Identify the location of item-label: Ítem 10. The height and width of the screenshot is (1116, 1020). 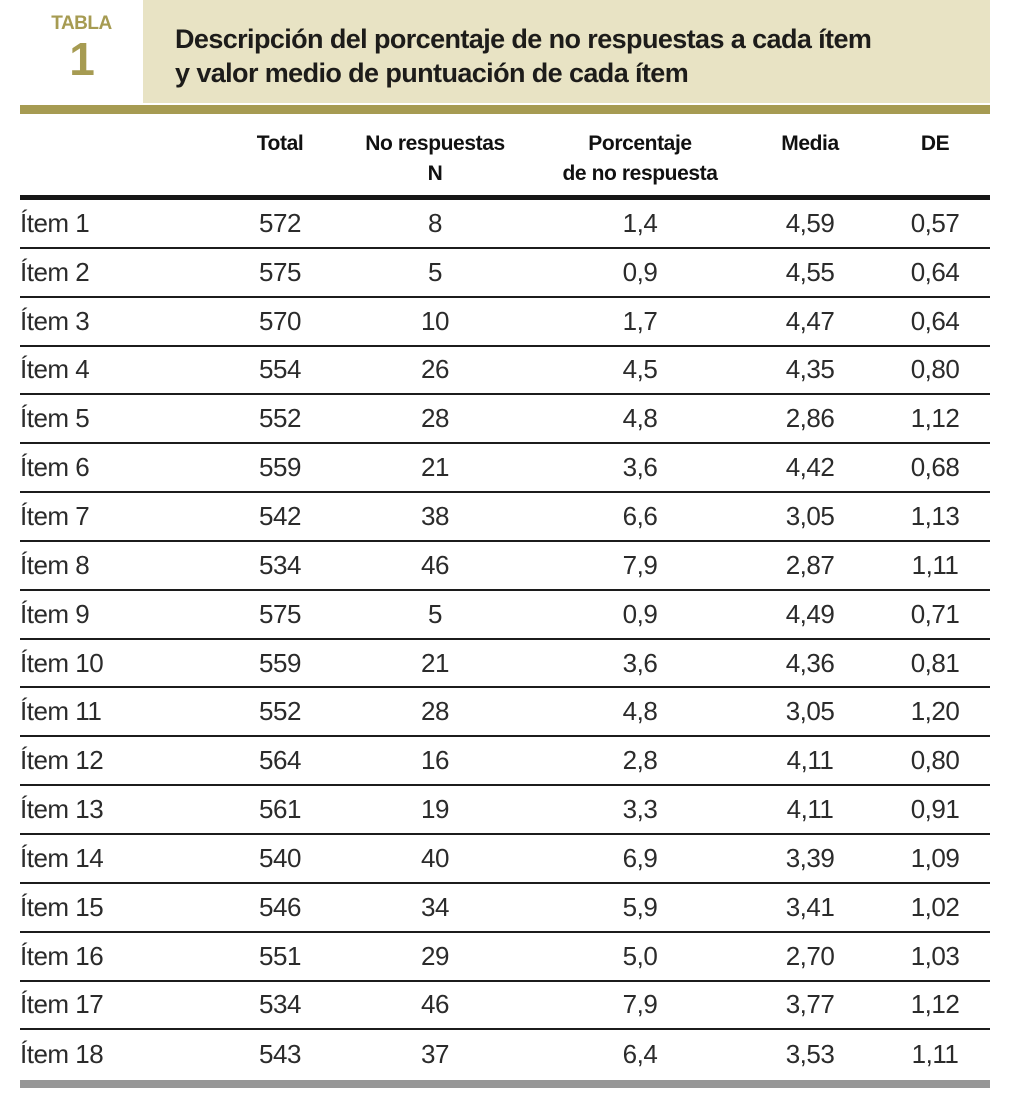
(62, 662).